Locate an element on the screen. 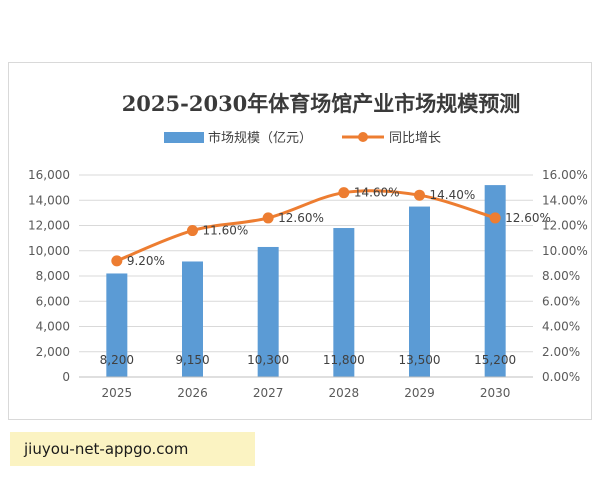  y-tick-label-right: 14.00% is located at coordinates (565, 200).